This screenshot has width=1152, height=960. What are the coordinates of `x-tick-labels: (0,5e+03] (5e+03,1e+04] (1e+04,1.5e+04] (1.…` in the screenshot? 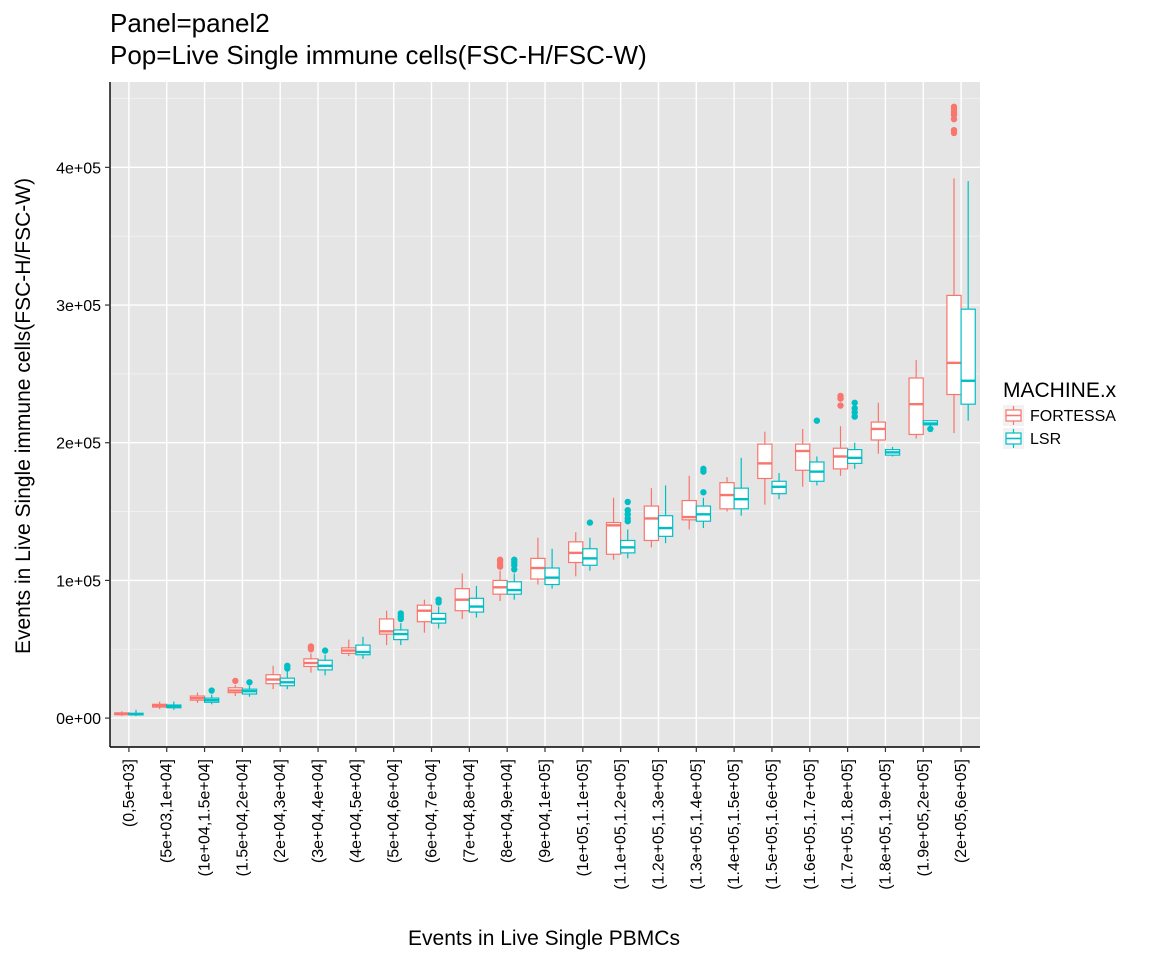 It's located at (545, 818).